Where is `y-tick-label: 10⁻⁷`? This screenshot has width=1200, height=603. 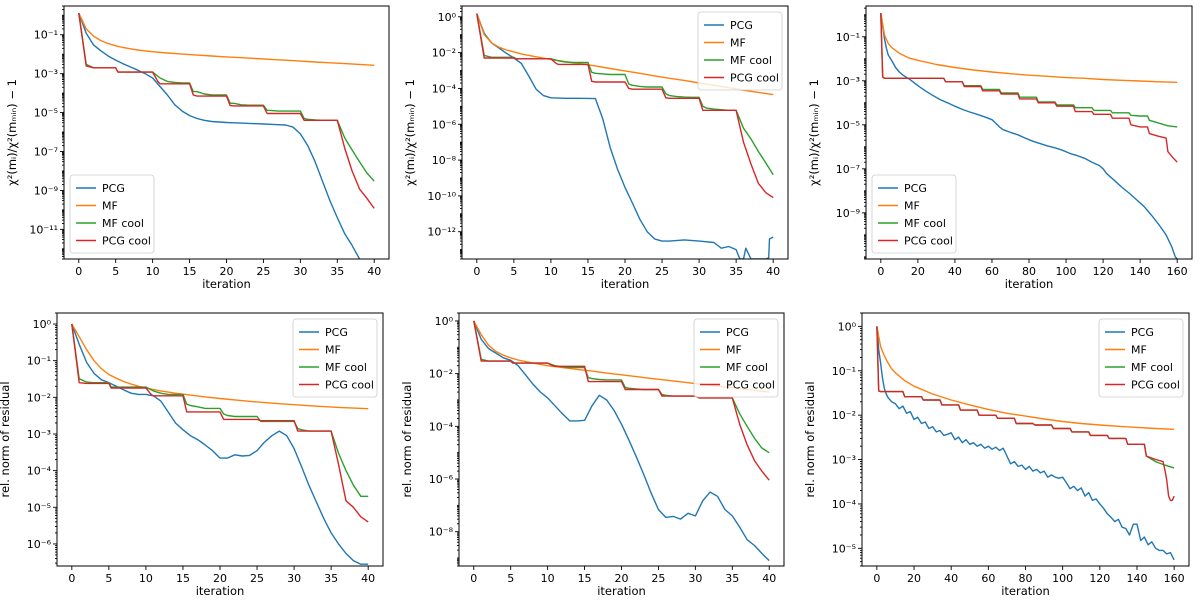 y-tick-label: 10⁻⁷ is located at coordinates (848, 169).